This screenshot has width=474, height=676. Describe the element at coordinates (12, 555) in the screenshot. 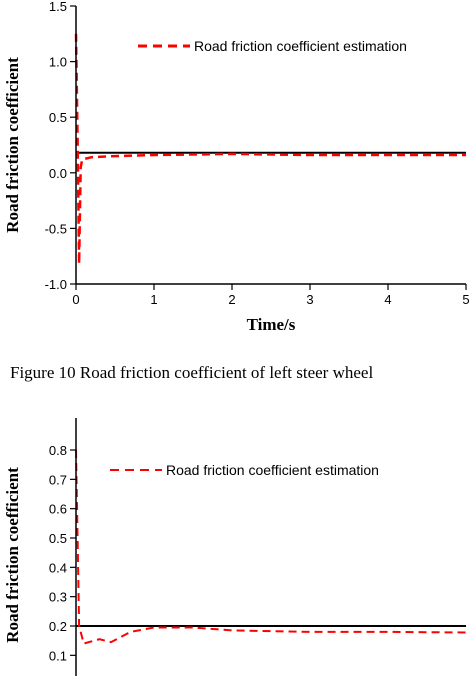

I see `chart2-ylabel: Road friction coefficient` at that location.